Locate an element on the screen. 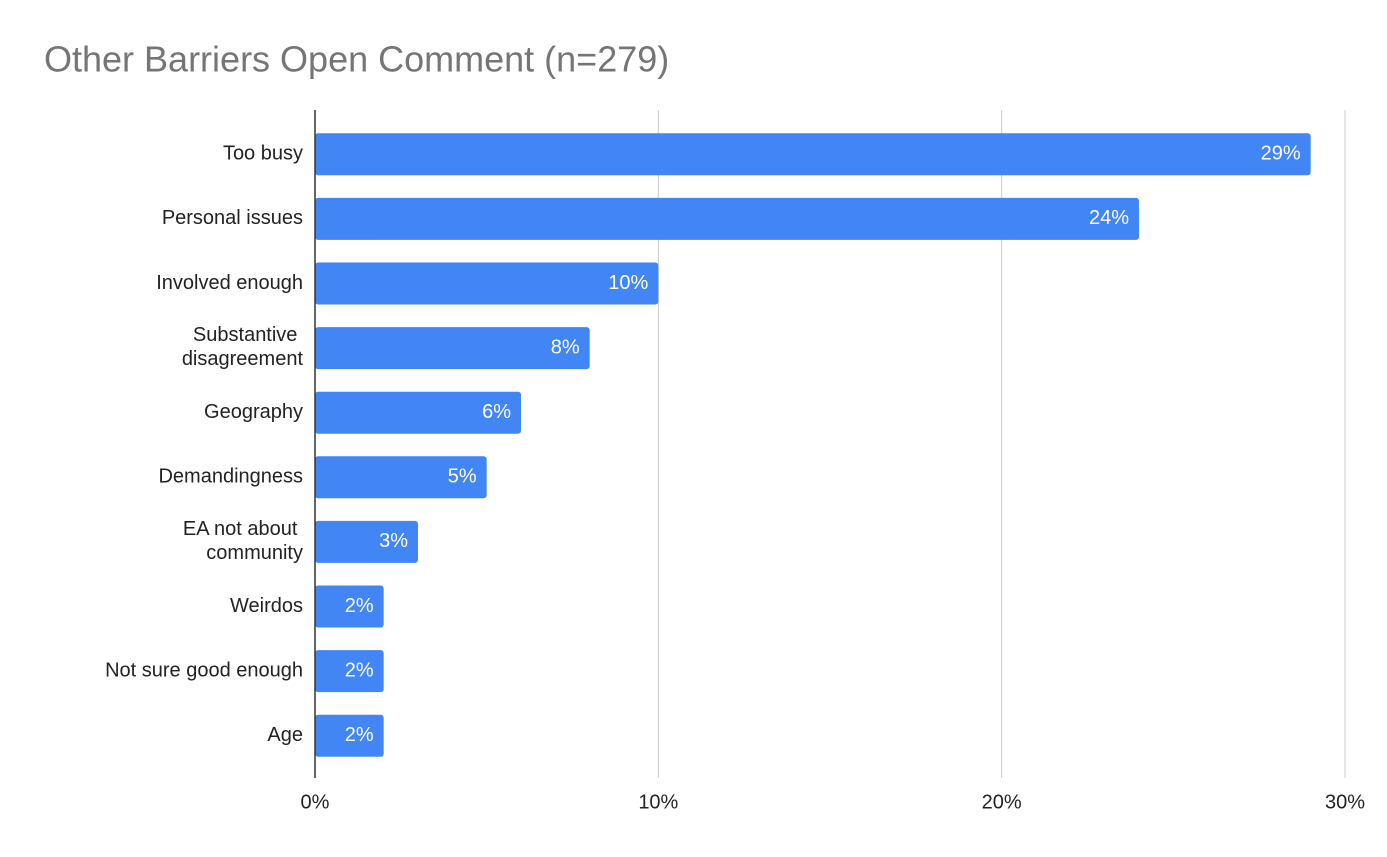  y-tick-label: Demandingness is located at coordinates (230, 477).